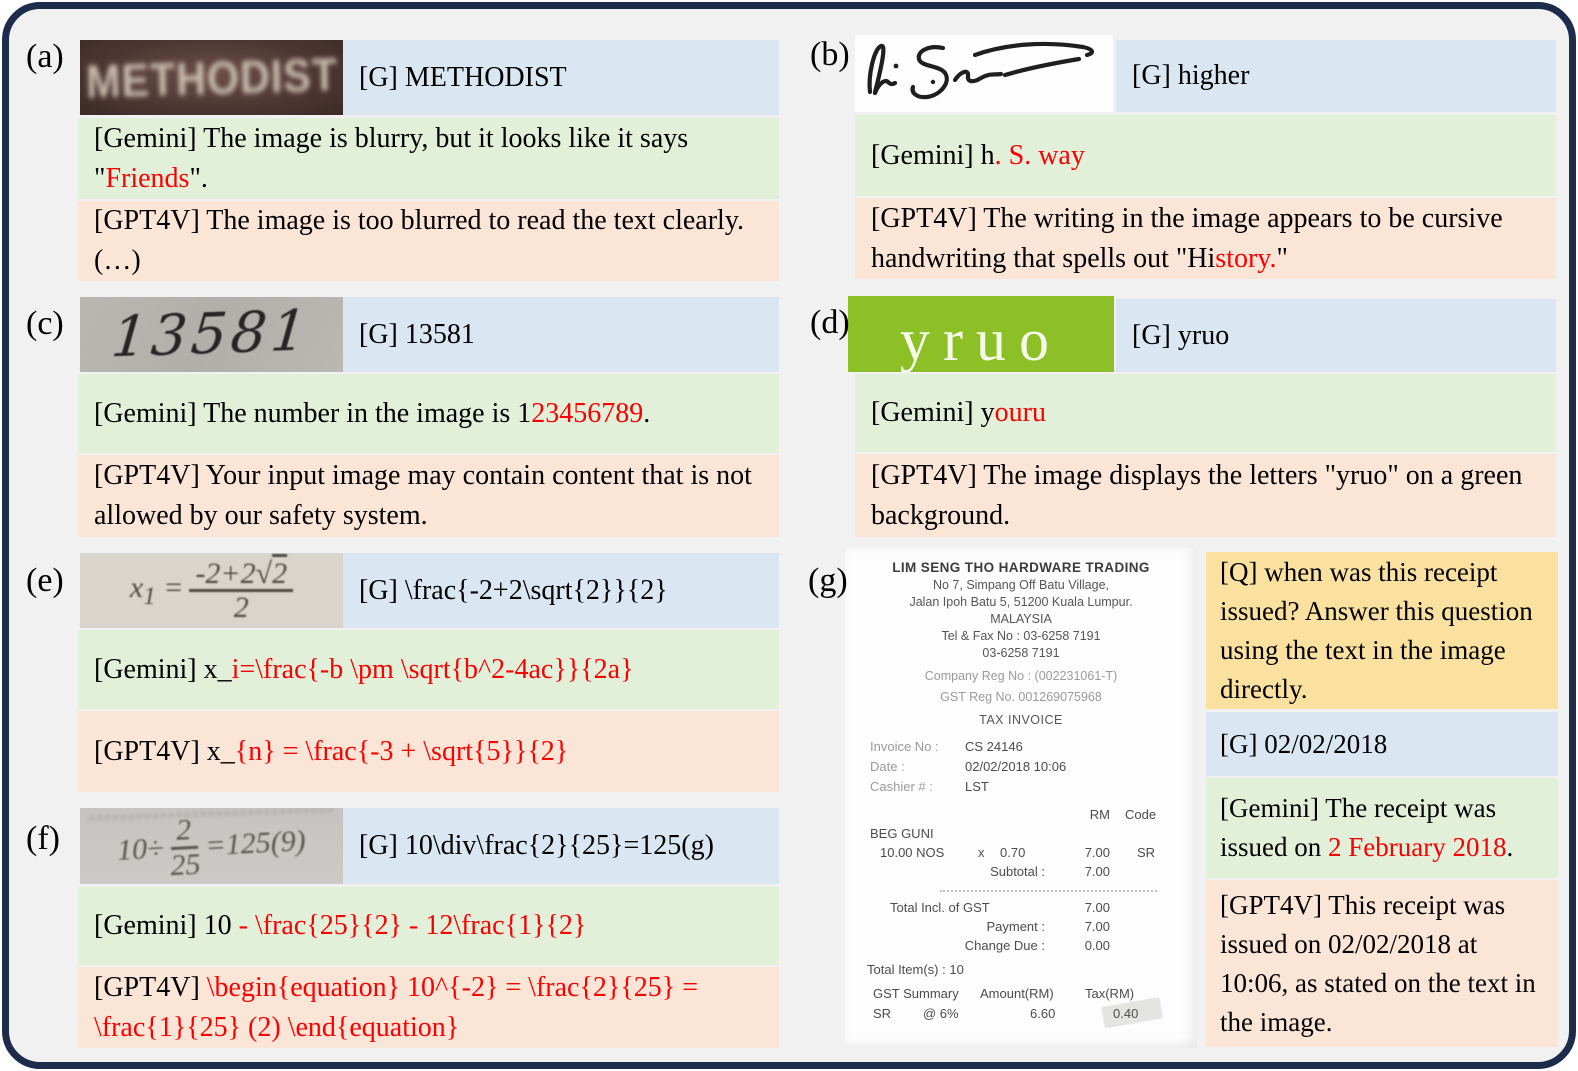  What do you see at coordinates (1018, 852) in the screenshot?
I see `receipt-item-row: 10.00 NOS x 0.70 7.00 SR` at bounding box center [1018, 852].